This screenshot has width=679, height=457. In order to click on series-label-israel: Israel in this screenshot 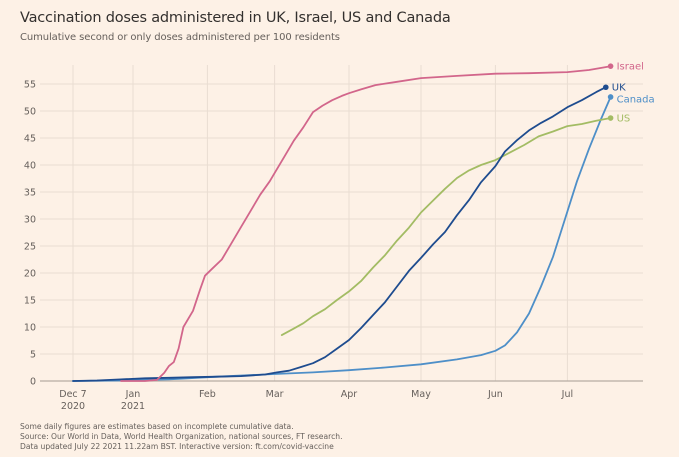, I will do `click(630, 67)`.